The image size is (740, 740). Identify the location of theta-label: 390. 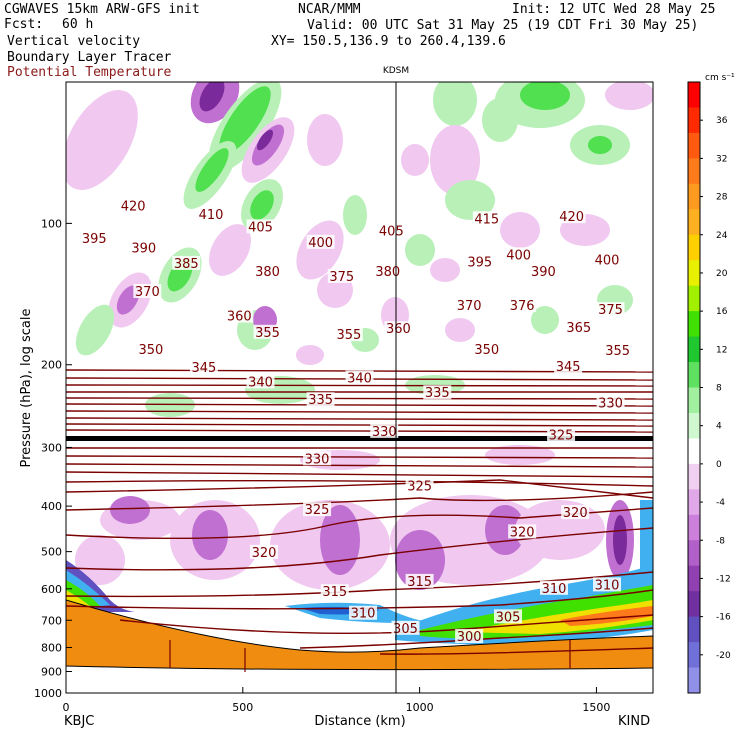
(543, 272).